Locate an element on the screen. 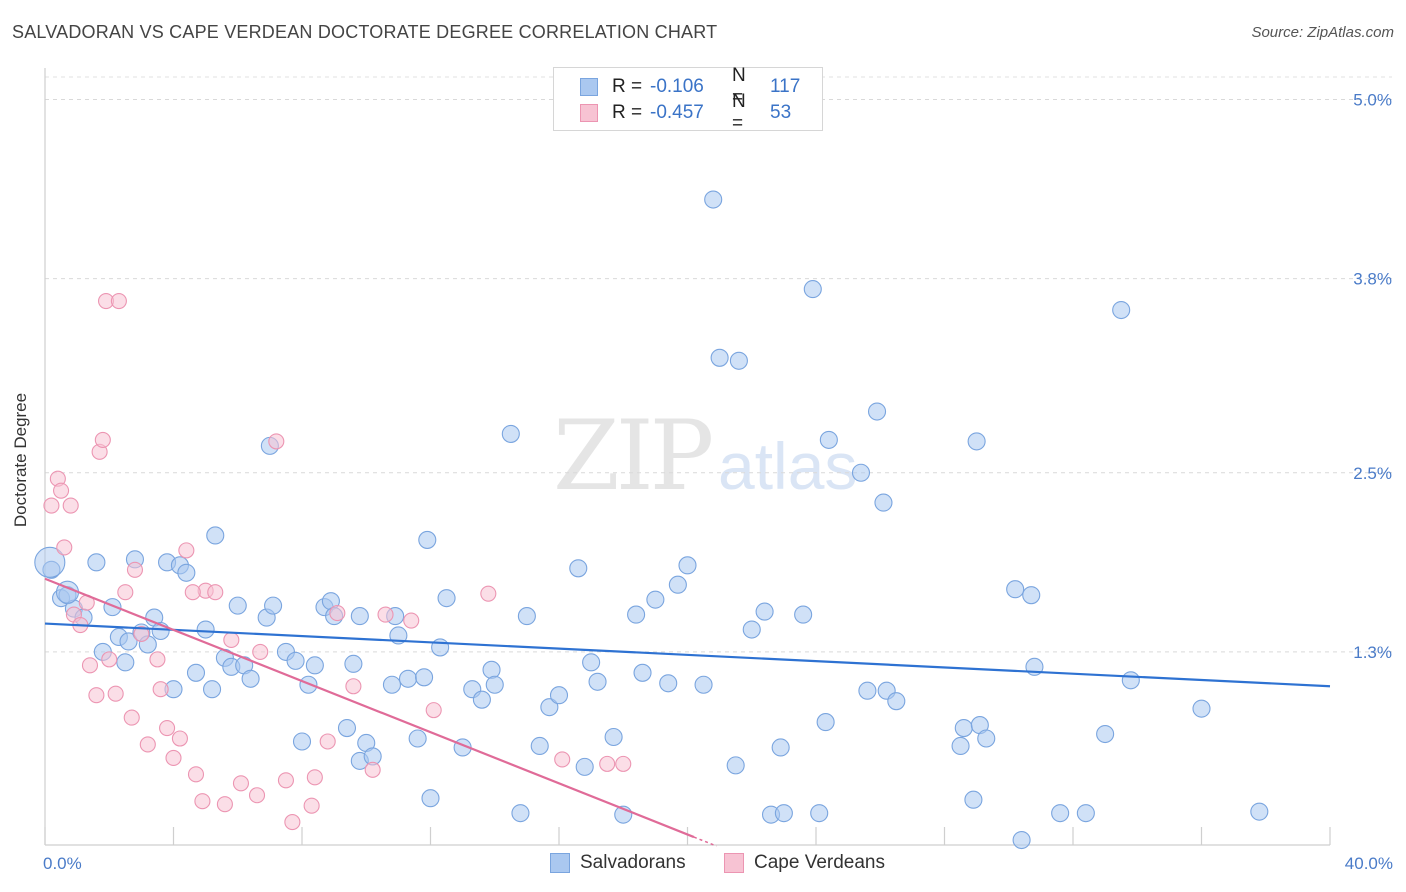  n-value: 53 is located at coordinates (781, 112).